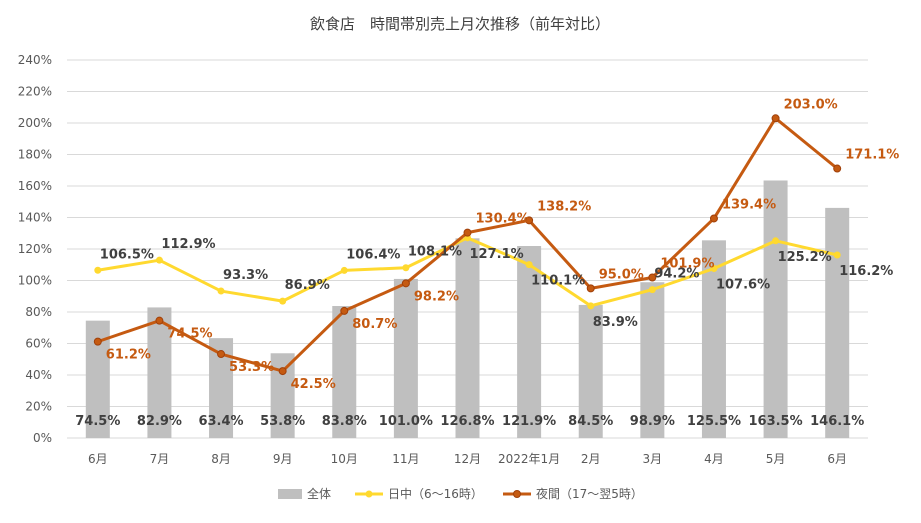 The height and width of the screenshot is (523, 921). Describe the element at coordinates (245, 275) in the screenshot. I see `data-label-daytime: 93.3%` at that location.